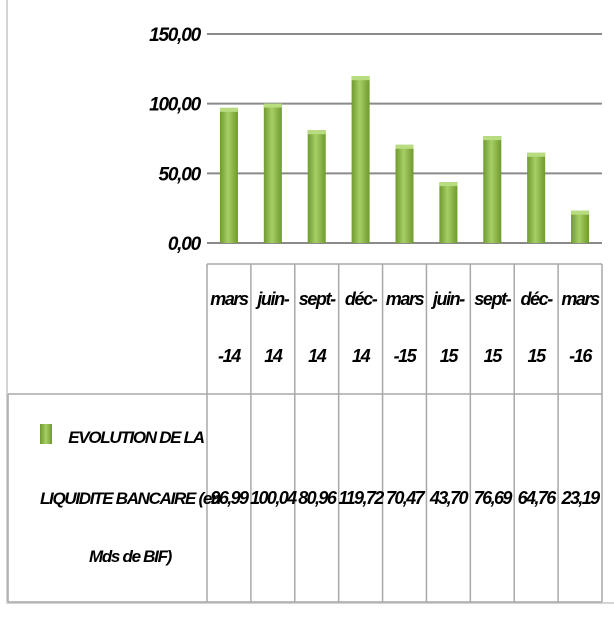  Describe the element at coordinates (175, 105) in the screenshot. I see `y-tick-label: 100,00` at that location.